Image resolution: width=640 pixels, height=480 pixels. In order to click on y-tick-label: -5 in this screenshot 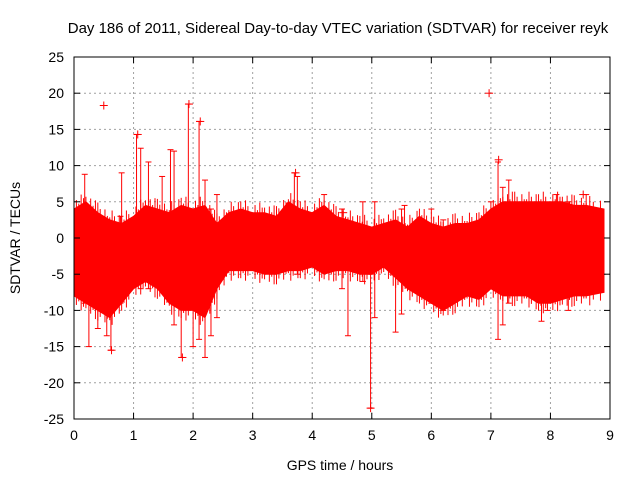, I will do `click(58, 274)`.